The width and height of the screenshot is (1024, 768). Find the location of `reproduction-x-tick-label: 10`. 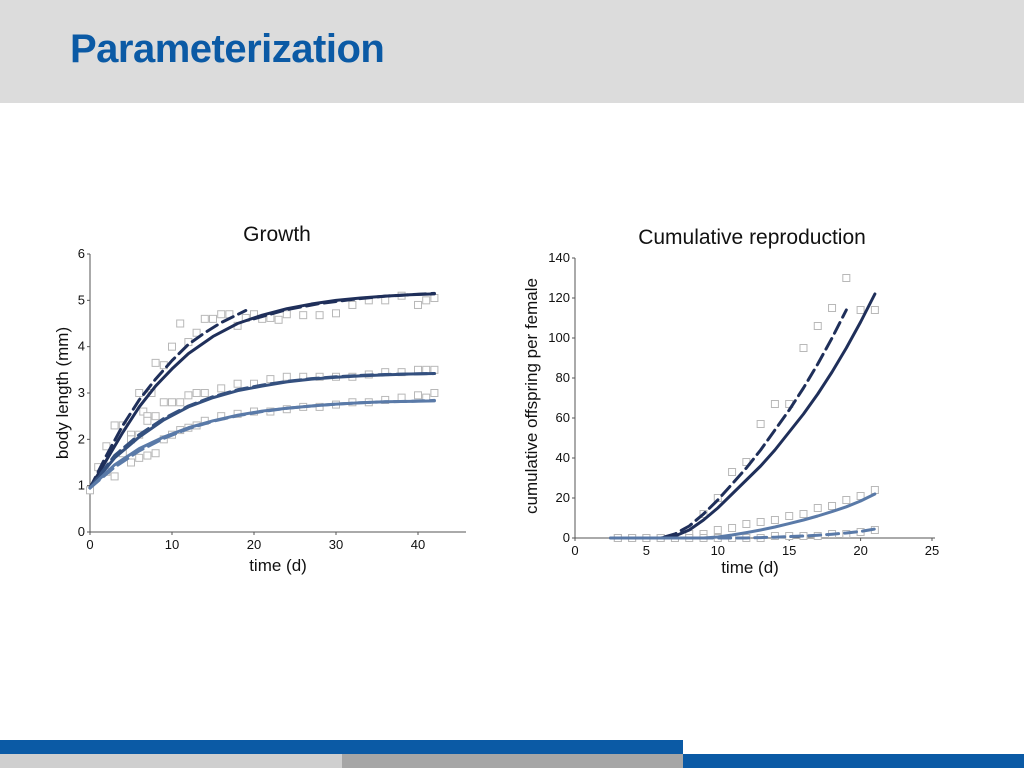

reproduction-x-tick-label: 10 is located at coordinates (718, 550).